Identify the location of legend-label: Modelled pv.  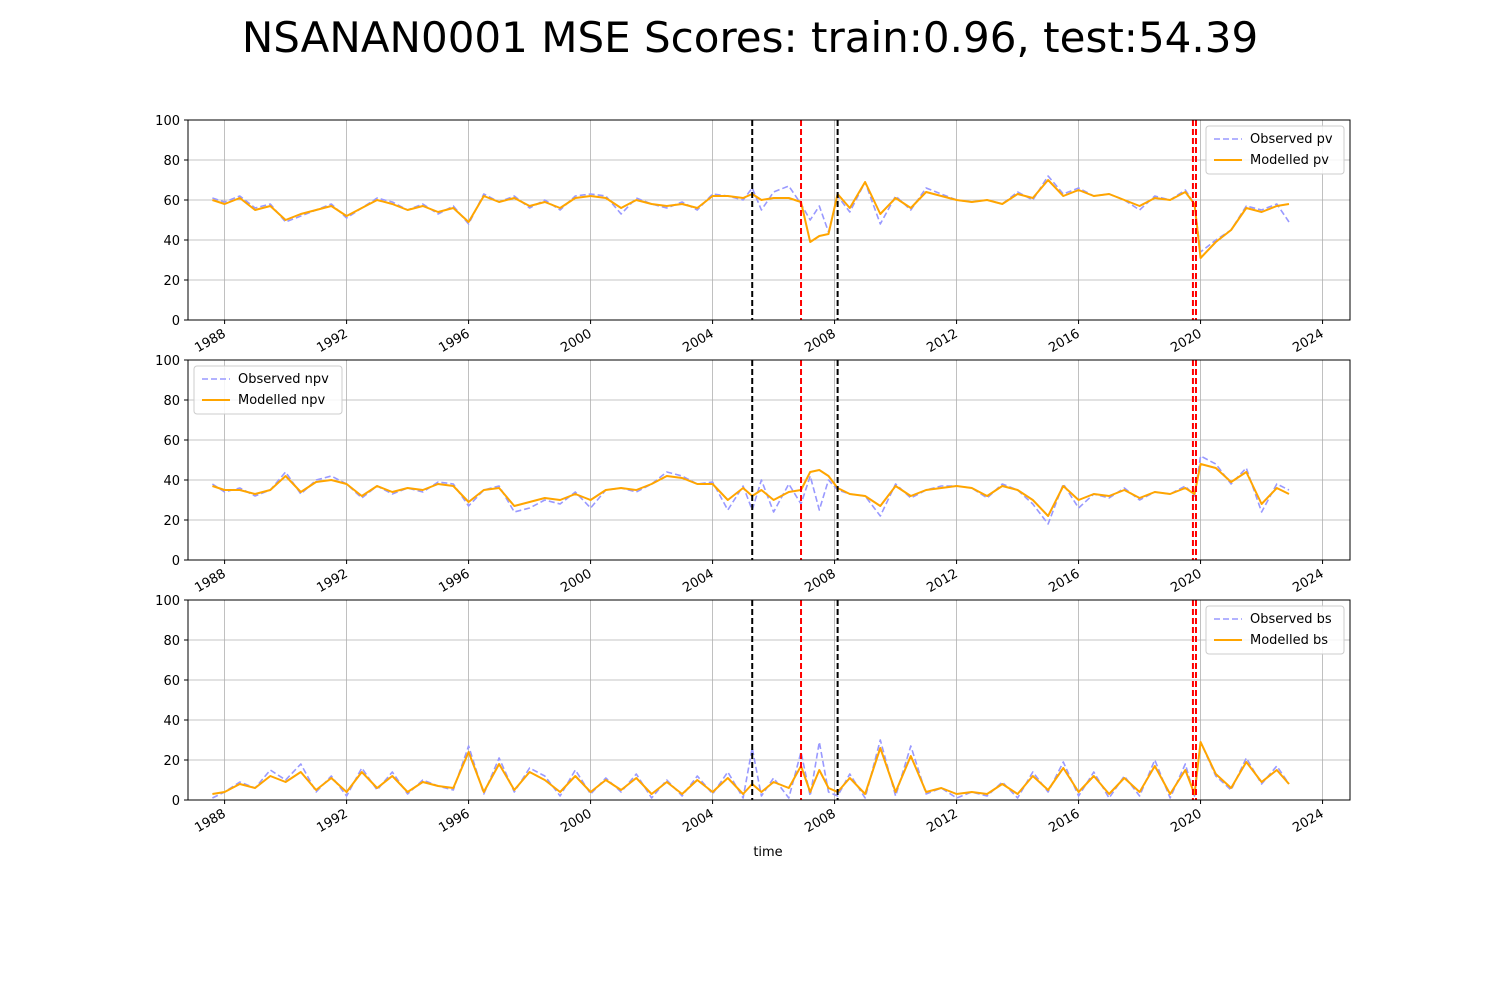
(1289, 160).